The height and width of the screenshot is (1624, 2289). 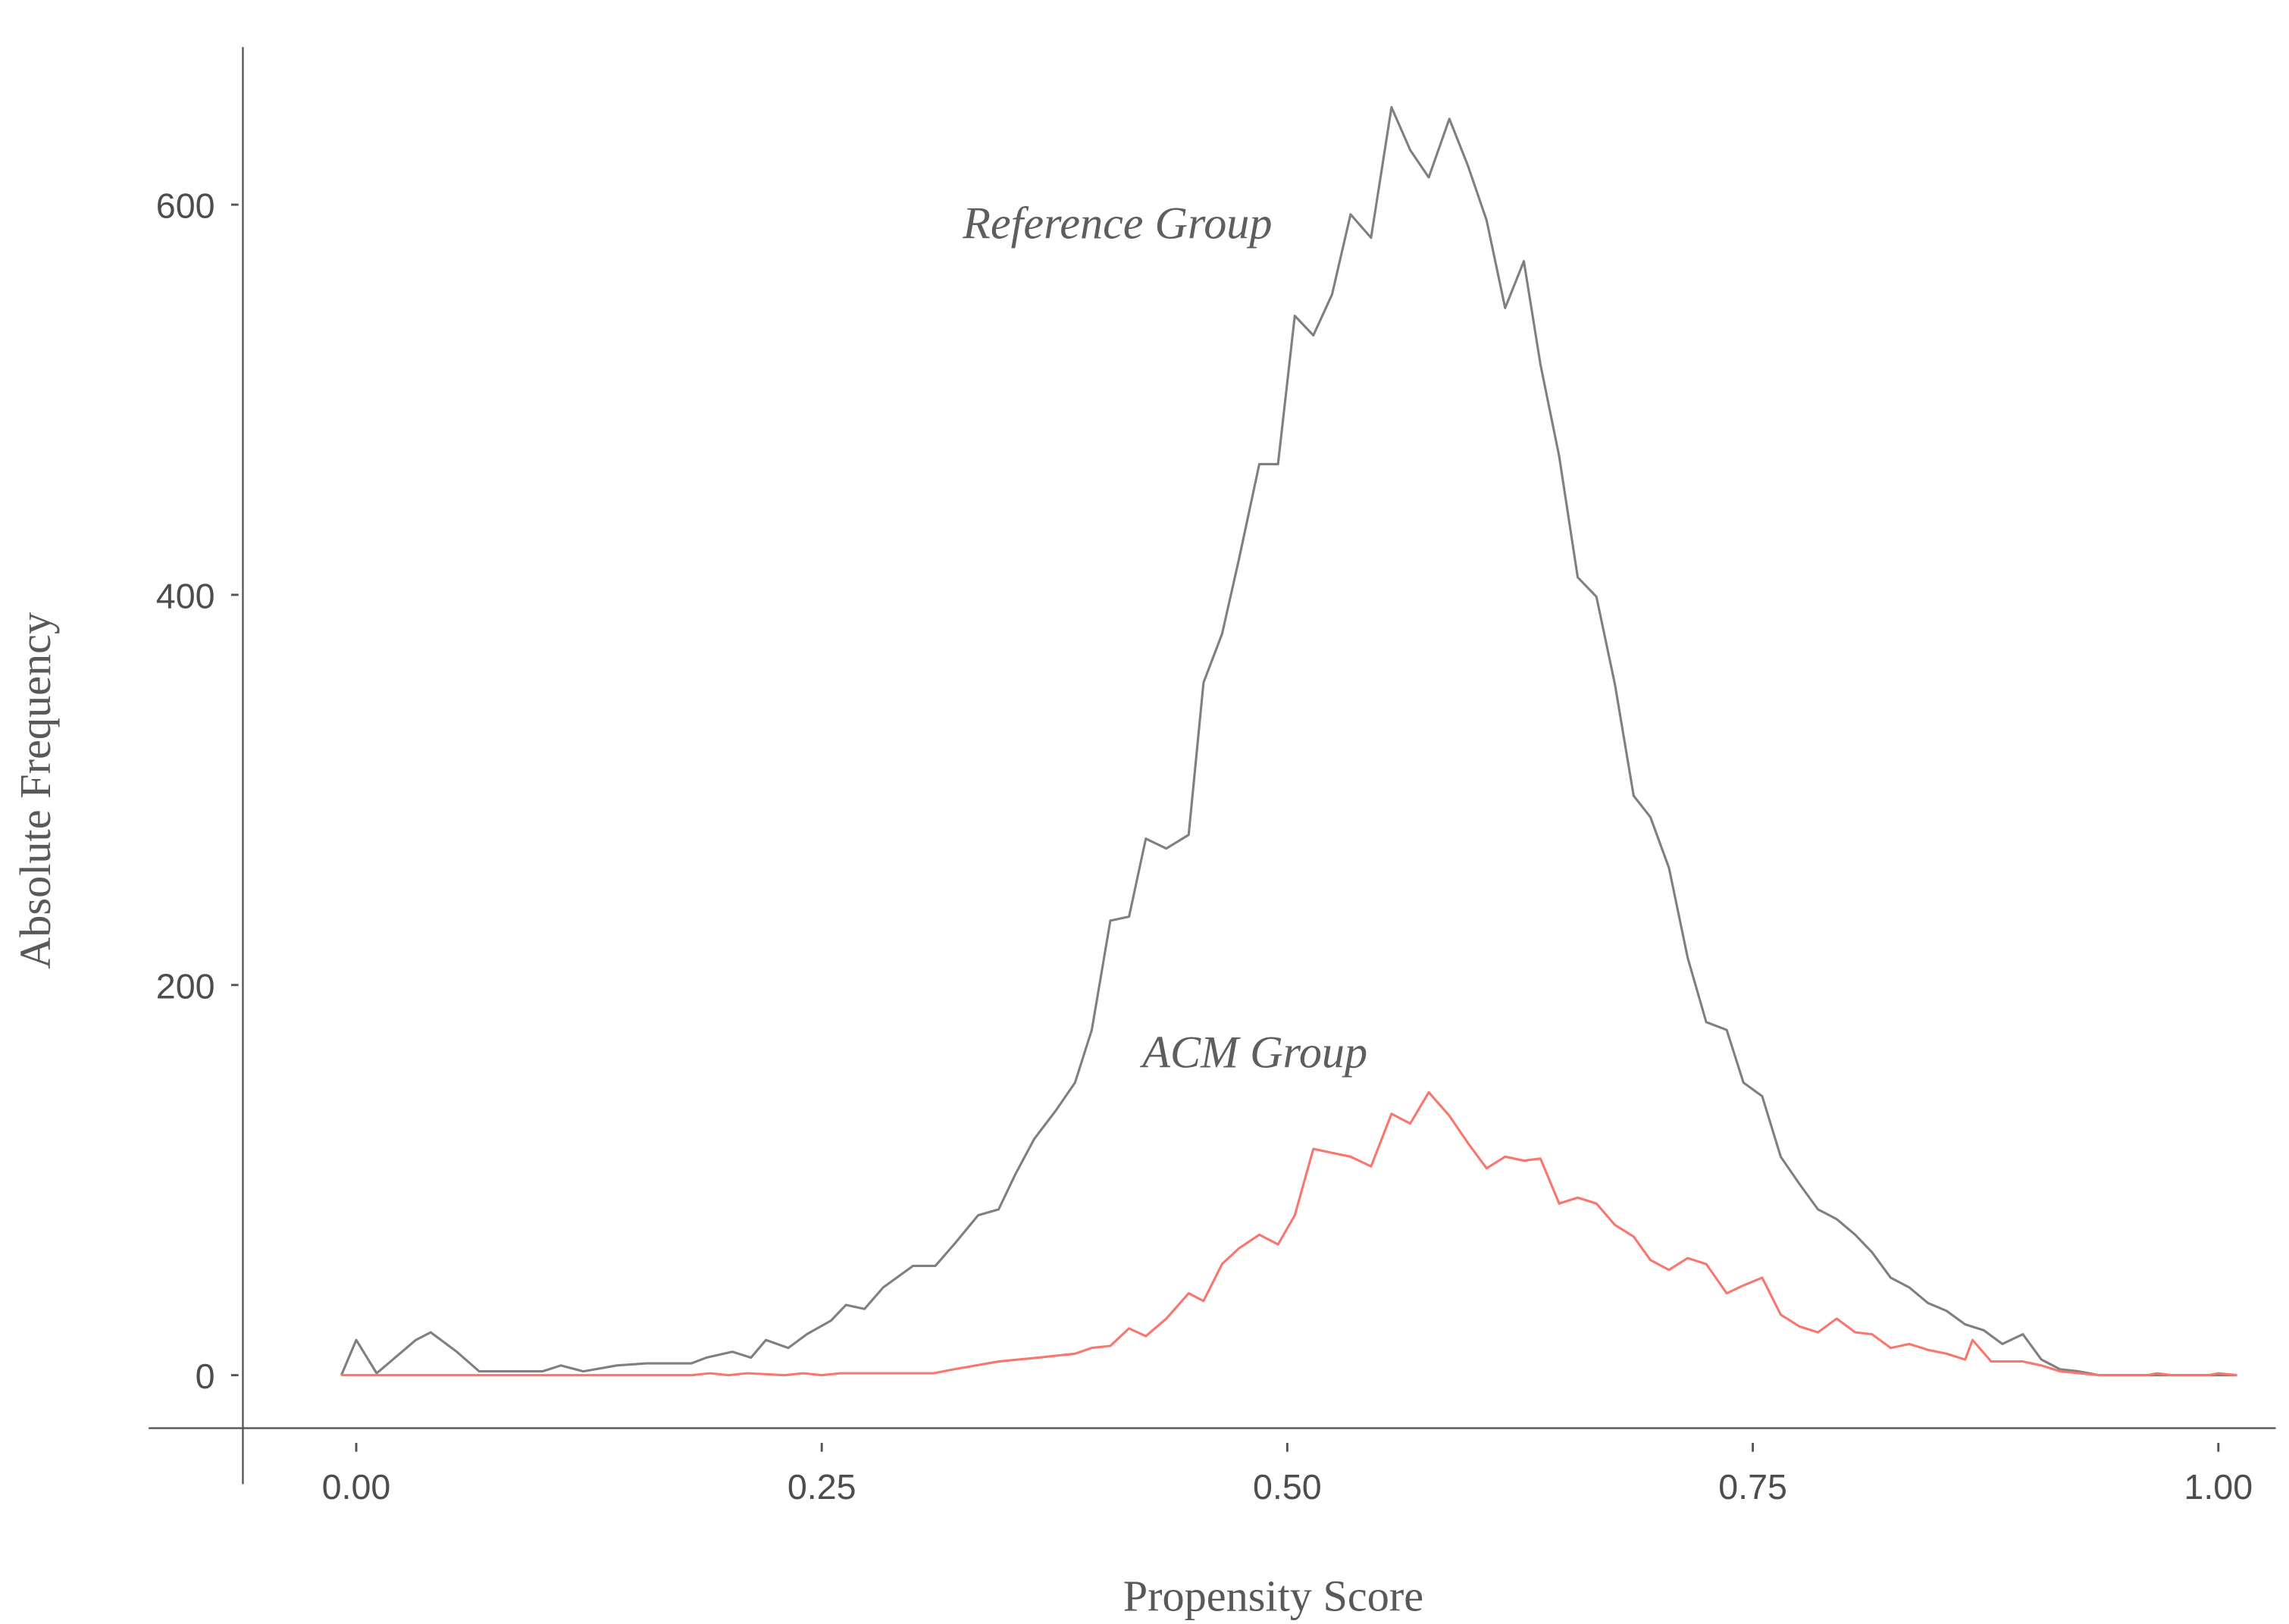 What do you see at coordinates (1287, 1487) in the screenshot?
I see `x-tick-label: 0.50` at bounding box center [1287, 1487].